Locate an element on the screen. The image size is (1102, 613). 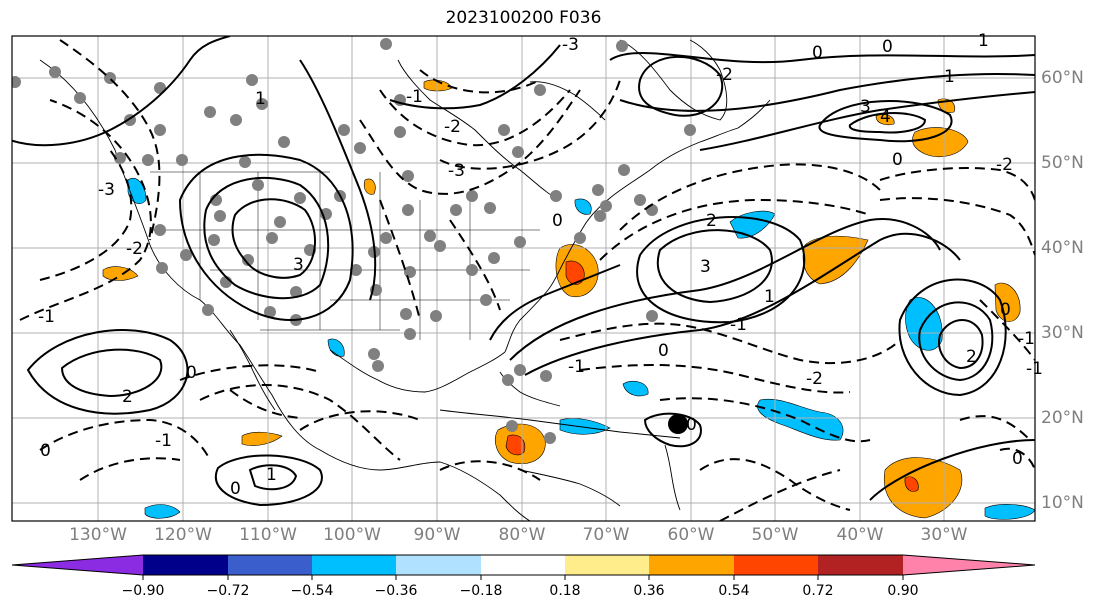
lat-label: 50°N is located at coordinates (1062, 163).